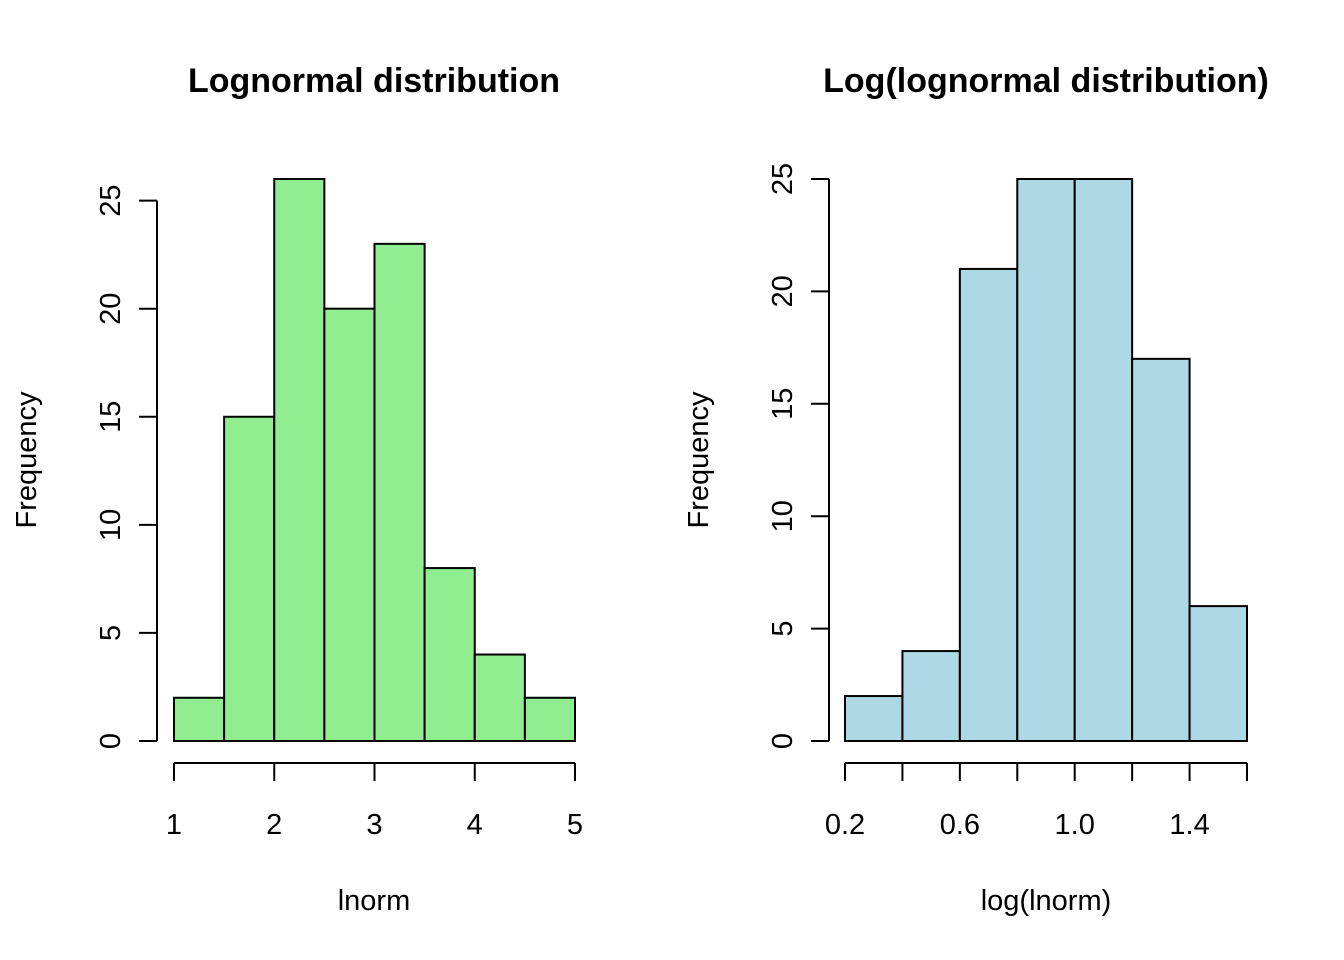 The image size is (1344, 960). What do you see at coordinates (374, 81) in the screenshot?
I see `chart-title: Lognormal distribution` at bounding box center [374, 81].